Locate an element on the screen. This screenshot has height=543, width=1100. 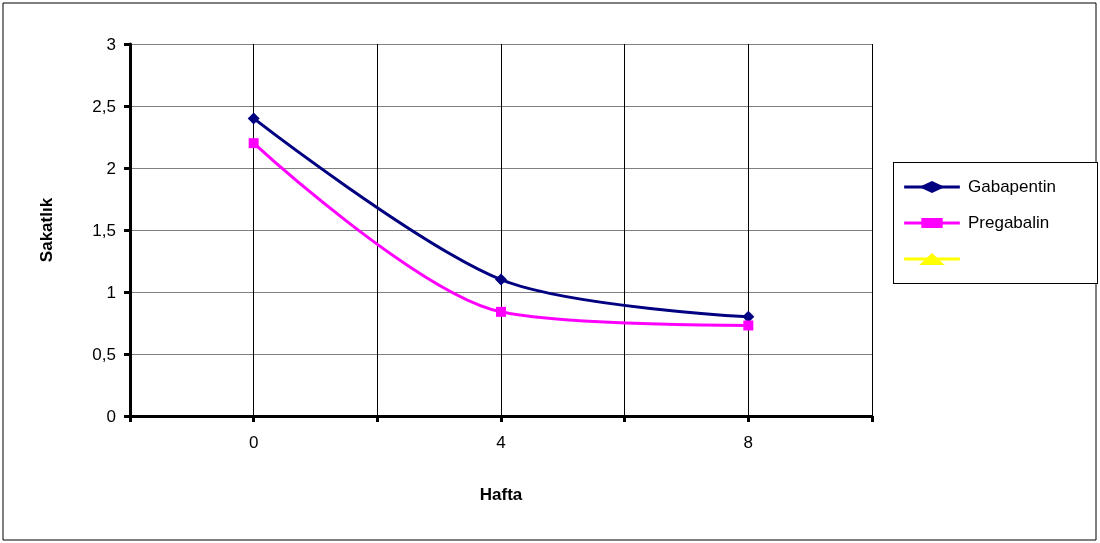
y-tick-label: 1 is located at coordinates (111, 292).